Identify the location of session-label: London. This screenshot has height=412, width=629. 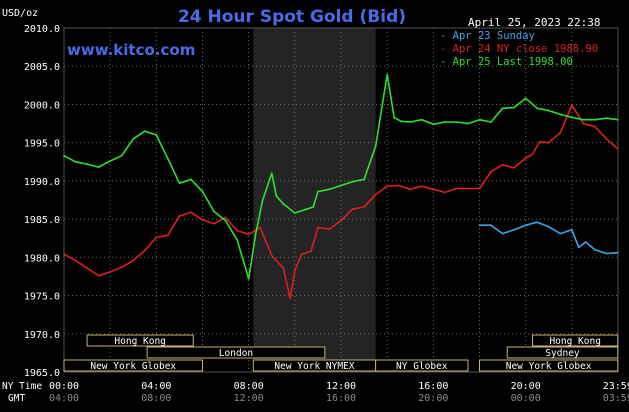
(236, 353).